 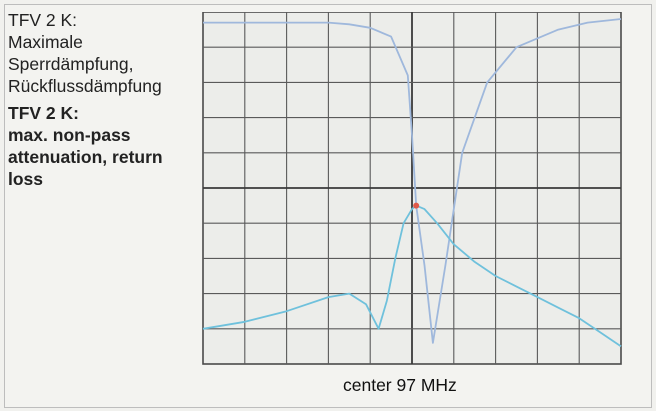 What do you see at coordinates (43, 20) in the screenshot?
I see `caption-german-title: TFV 2 K:` at bounding box center [43, 20].